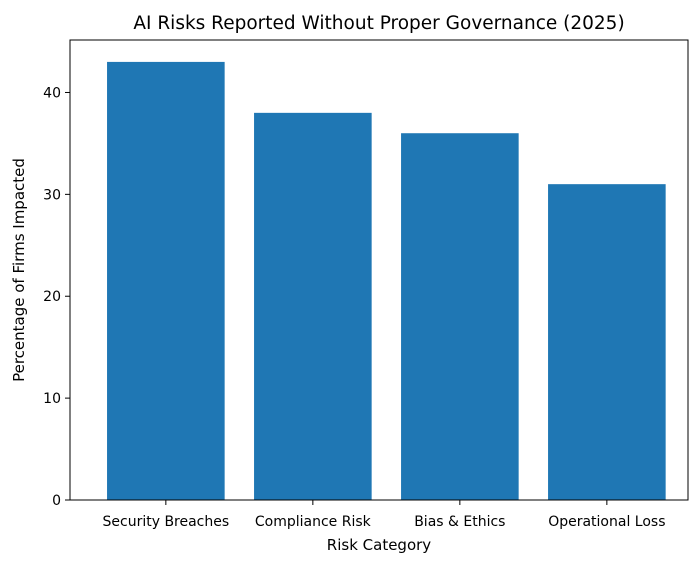 This screenshot has height=566, width=700. What do you see at coordinates (56, 501) in the screenshot?
I see `y-tick-label: 0` at bounding box center [56, 501].